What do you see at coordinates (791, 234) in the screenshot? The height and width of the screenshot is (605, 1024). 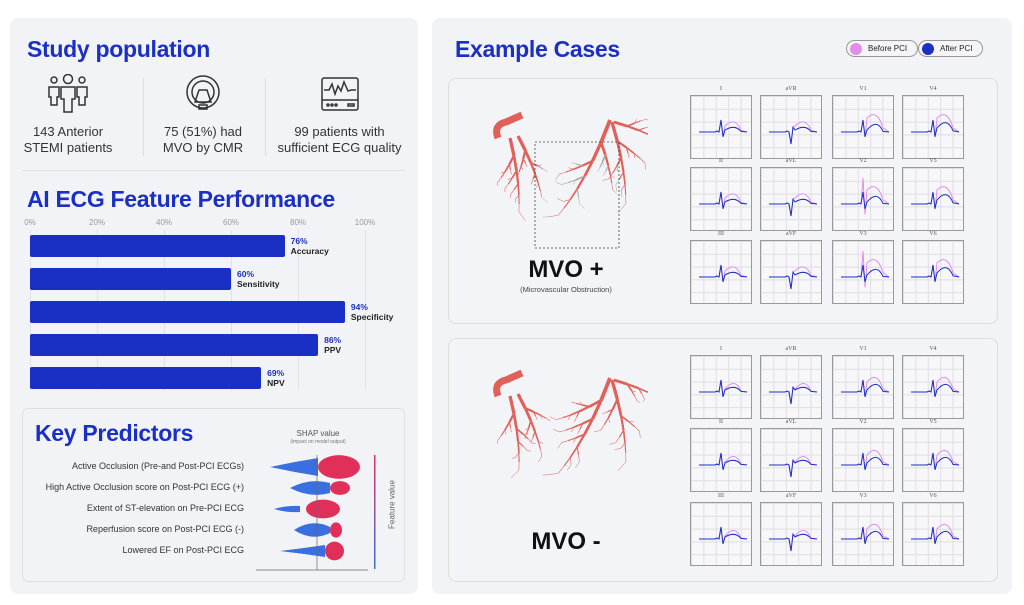 I see `lead-label: aVF` at bounding box center [791, 234].